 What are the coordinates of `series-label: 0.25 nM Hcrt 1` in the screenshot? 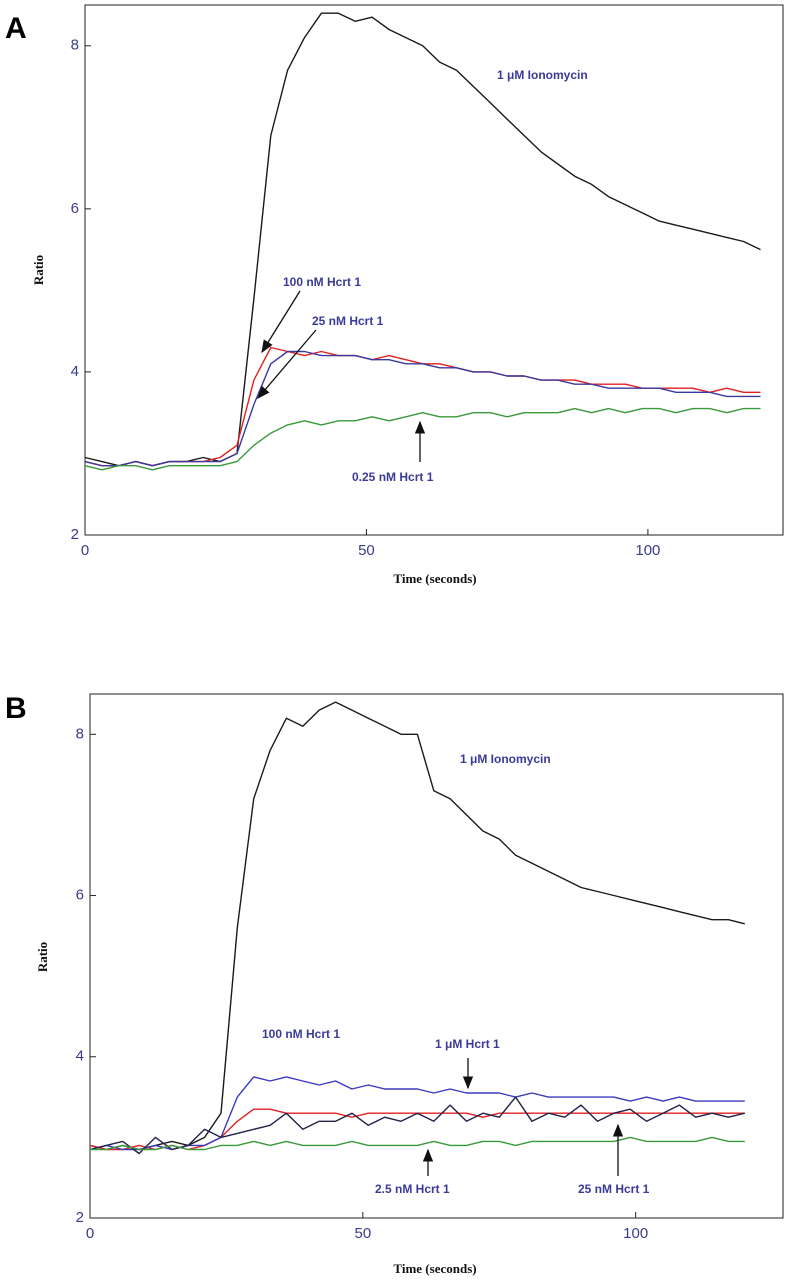 It's located at (393, 477).